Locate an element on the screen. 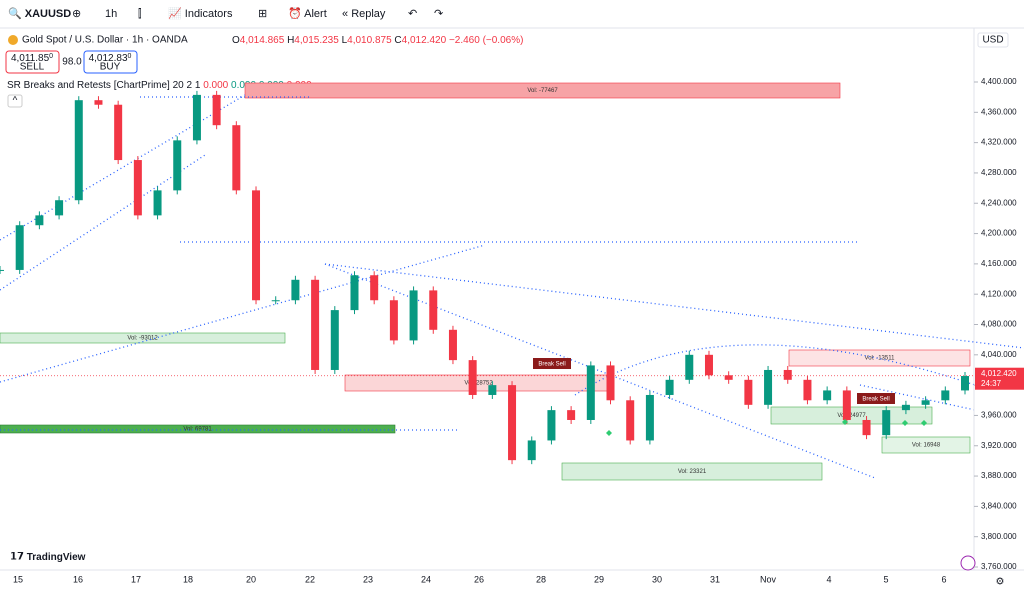 This screenshot has width=1024, height=600. x-tick-label: 6 is located at coordinates (943, 579).